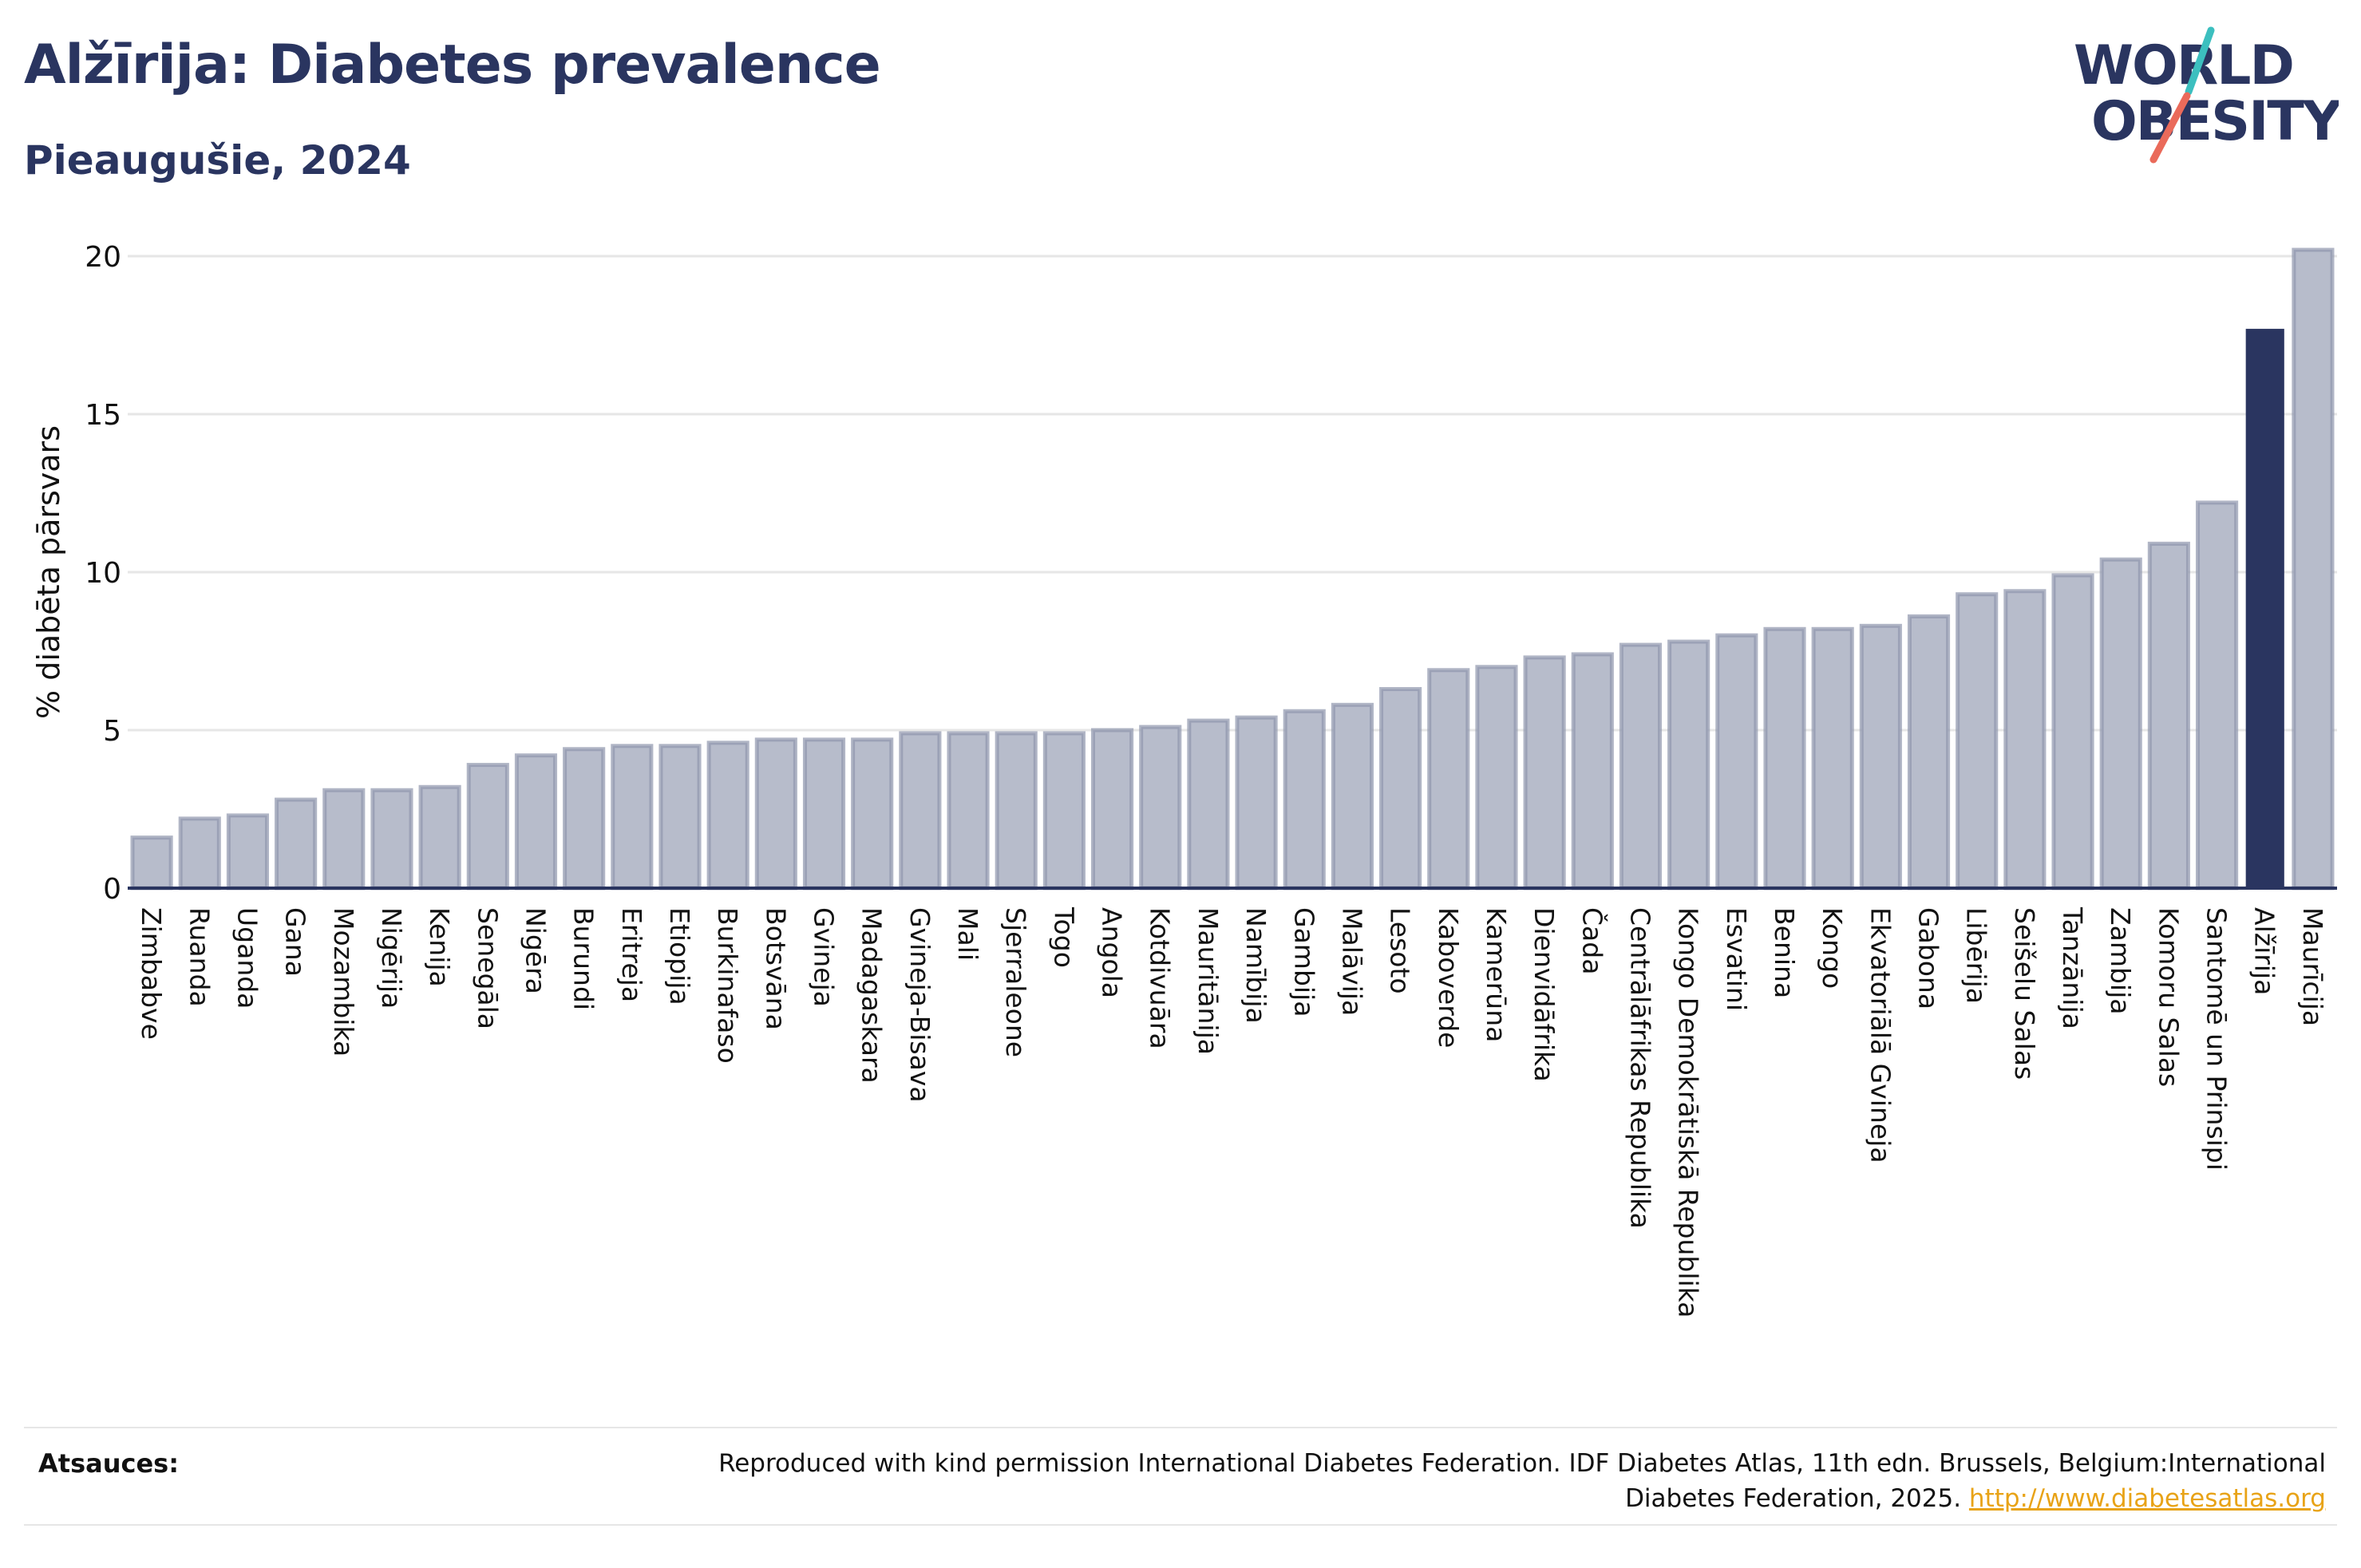  I want to click on x-tick-label: Burundi, so click(583, 958).